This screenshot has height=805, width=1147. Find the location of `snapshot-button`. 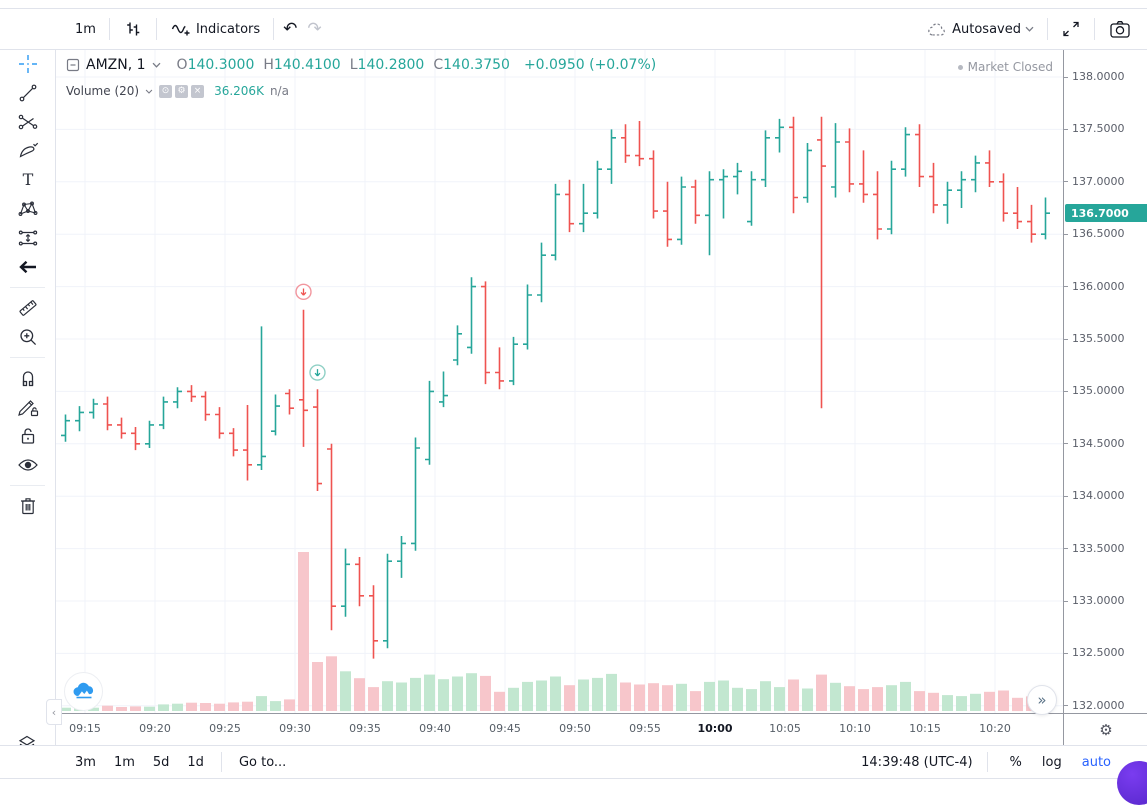

snapshot-button is located at coordinates (1120, 29).